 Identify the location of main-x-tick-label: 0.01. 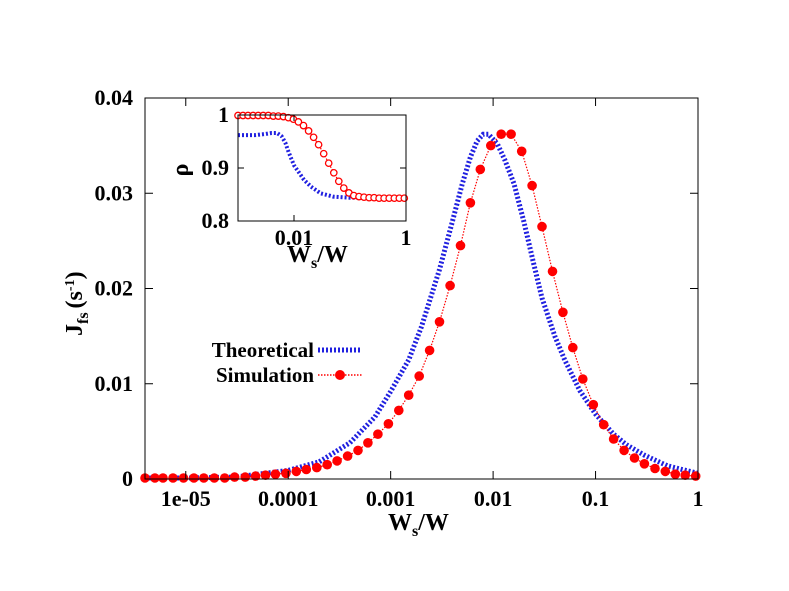
(493, 498).